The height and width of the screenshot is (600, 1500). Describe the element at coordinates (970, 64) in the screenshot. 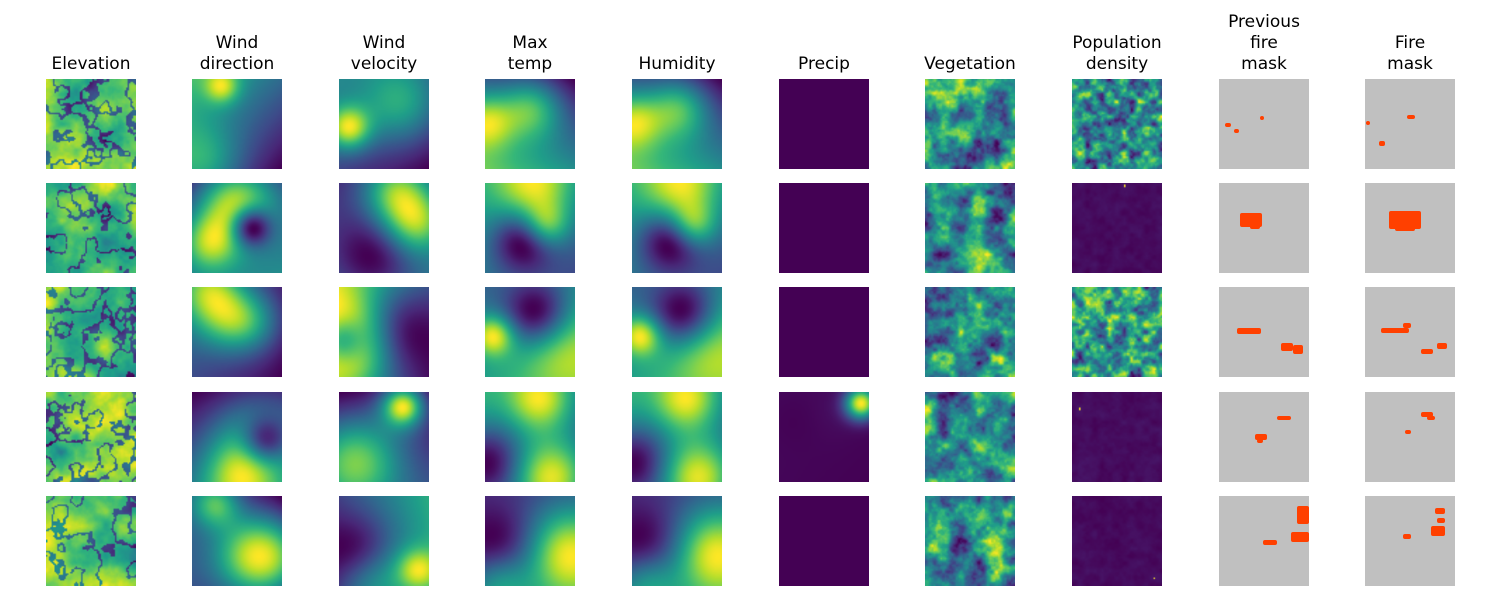

I see `column-title-vegetation: Vegetation` at that location.